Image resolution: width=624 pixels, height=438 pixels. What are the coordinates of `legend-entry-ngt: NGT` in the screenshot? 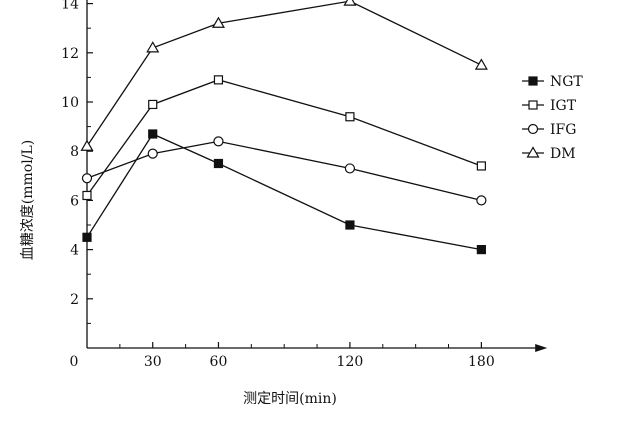 It's located at (552, 82).